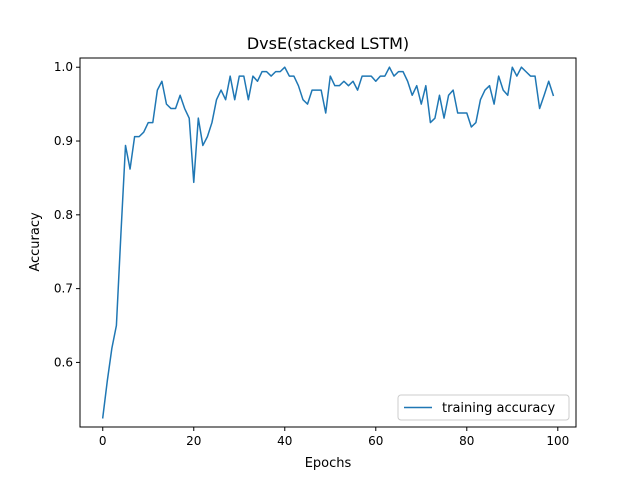  What do you see at coordinates (498, 408) in the screenshot?
I see `legend-label: training accuracy` at bounding box center [498, 408].